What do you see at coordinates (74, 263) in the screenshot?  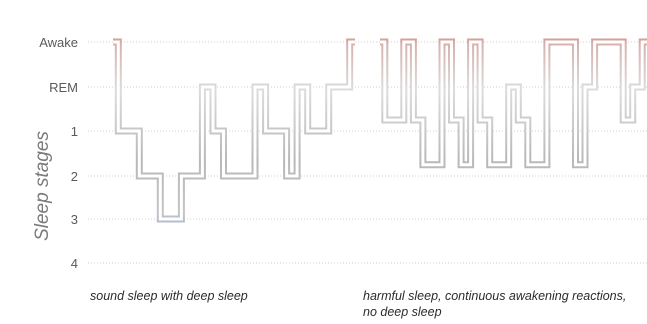 I see `y-tick-label: 4` at bounding box center [74, 263].